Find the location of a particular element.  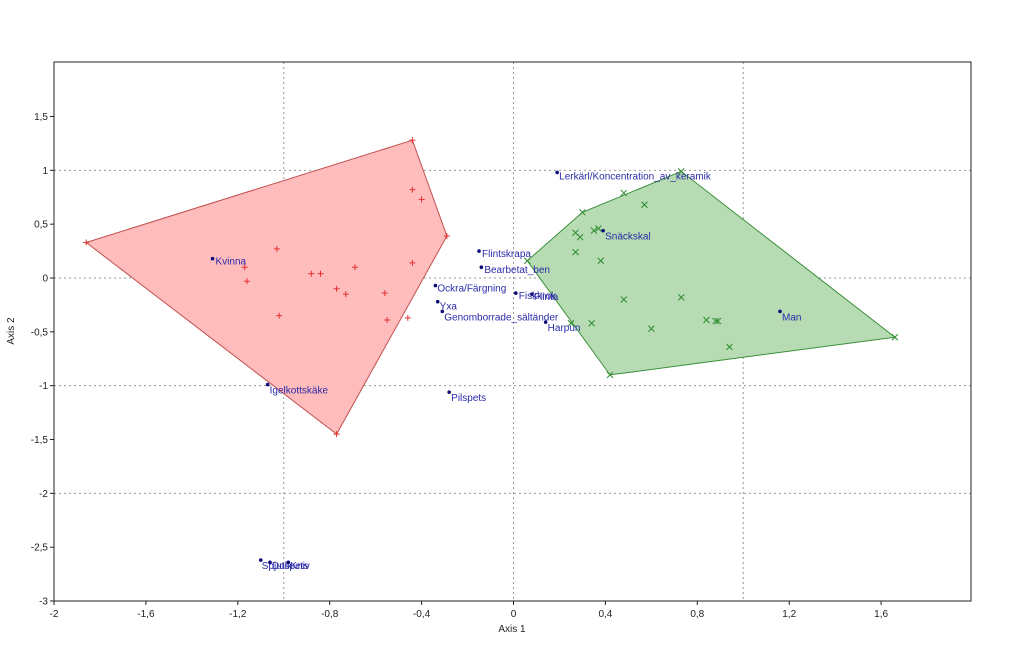

variable-label: Man is located at coordinates (791, 317).